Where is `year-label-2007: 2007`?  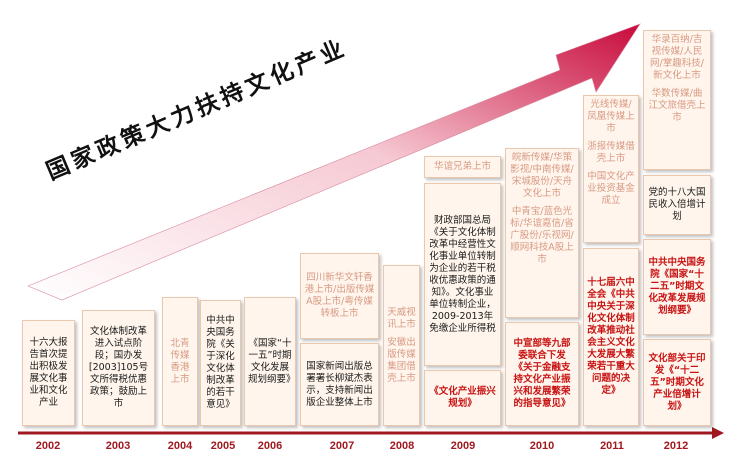
year-label-2007: 2007 is located at coordinates (342, 446).